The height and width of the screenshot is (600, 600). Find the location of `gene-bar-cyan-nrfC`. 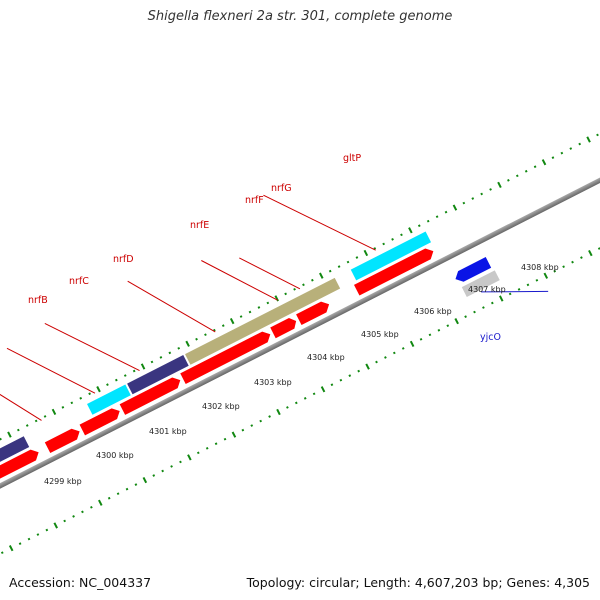

gene-bar-cyan-nrfC is located at coordinates (109, 399).